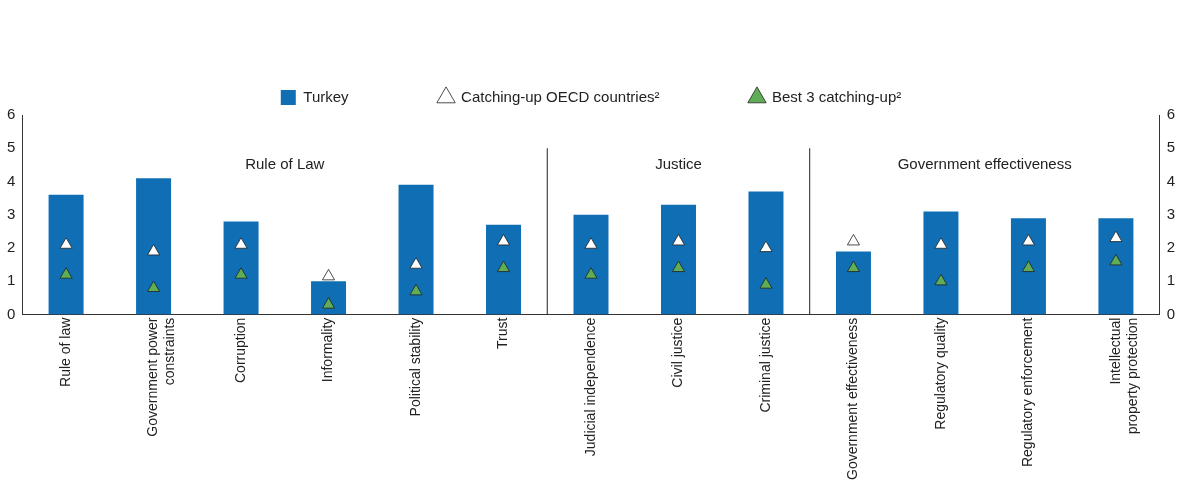 This screenshot has width=1182, height=483. What do you see at coordinates (1027, 392) in the screenshot?
I see `x-tick-label: Regulatory enforcement` at bounding box center [1027, 392].